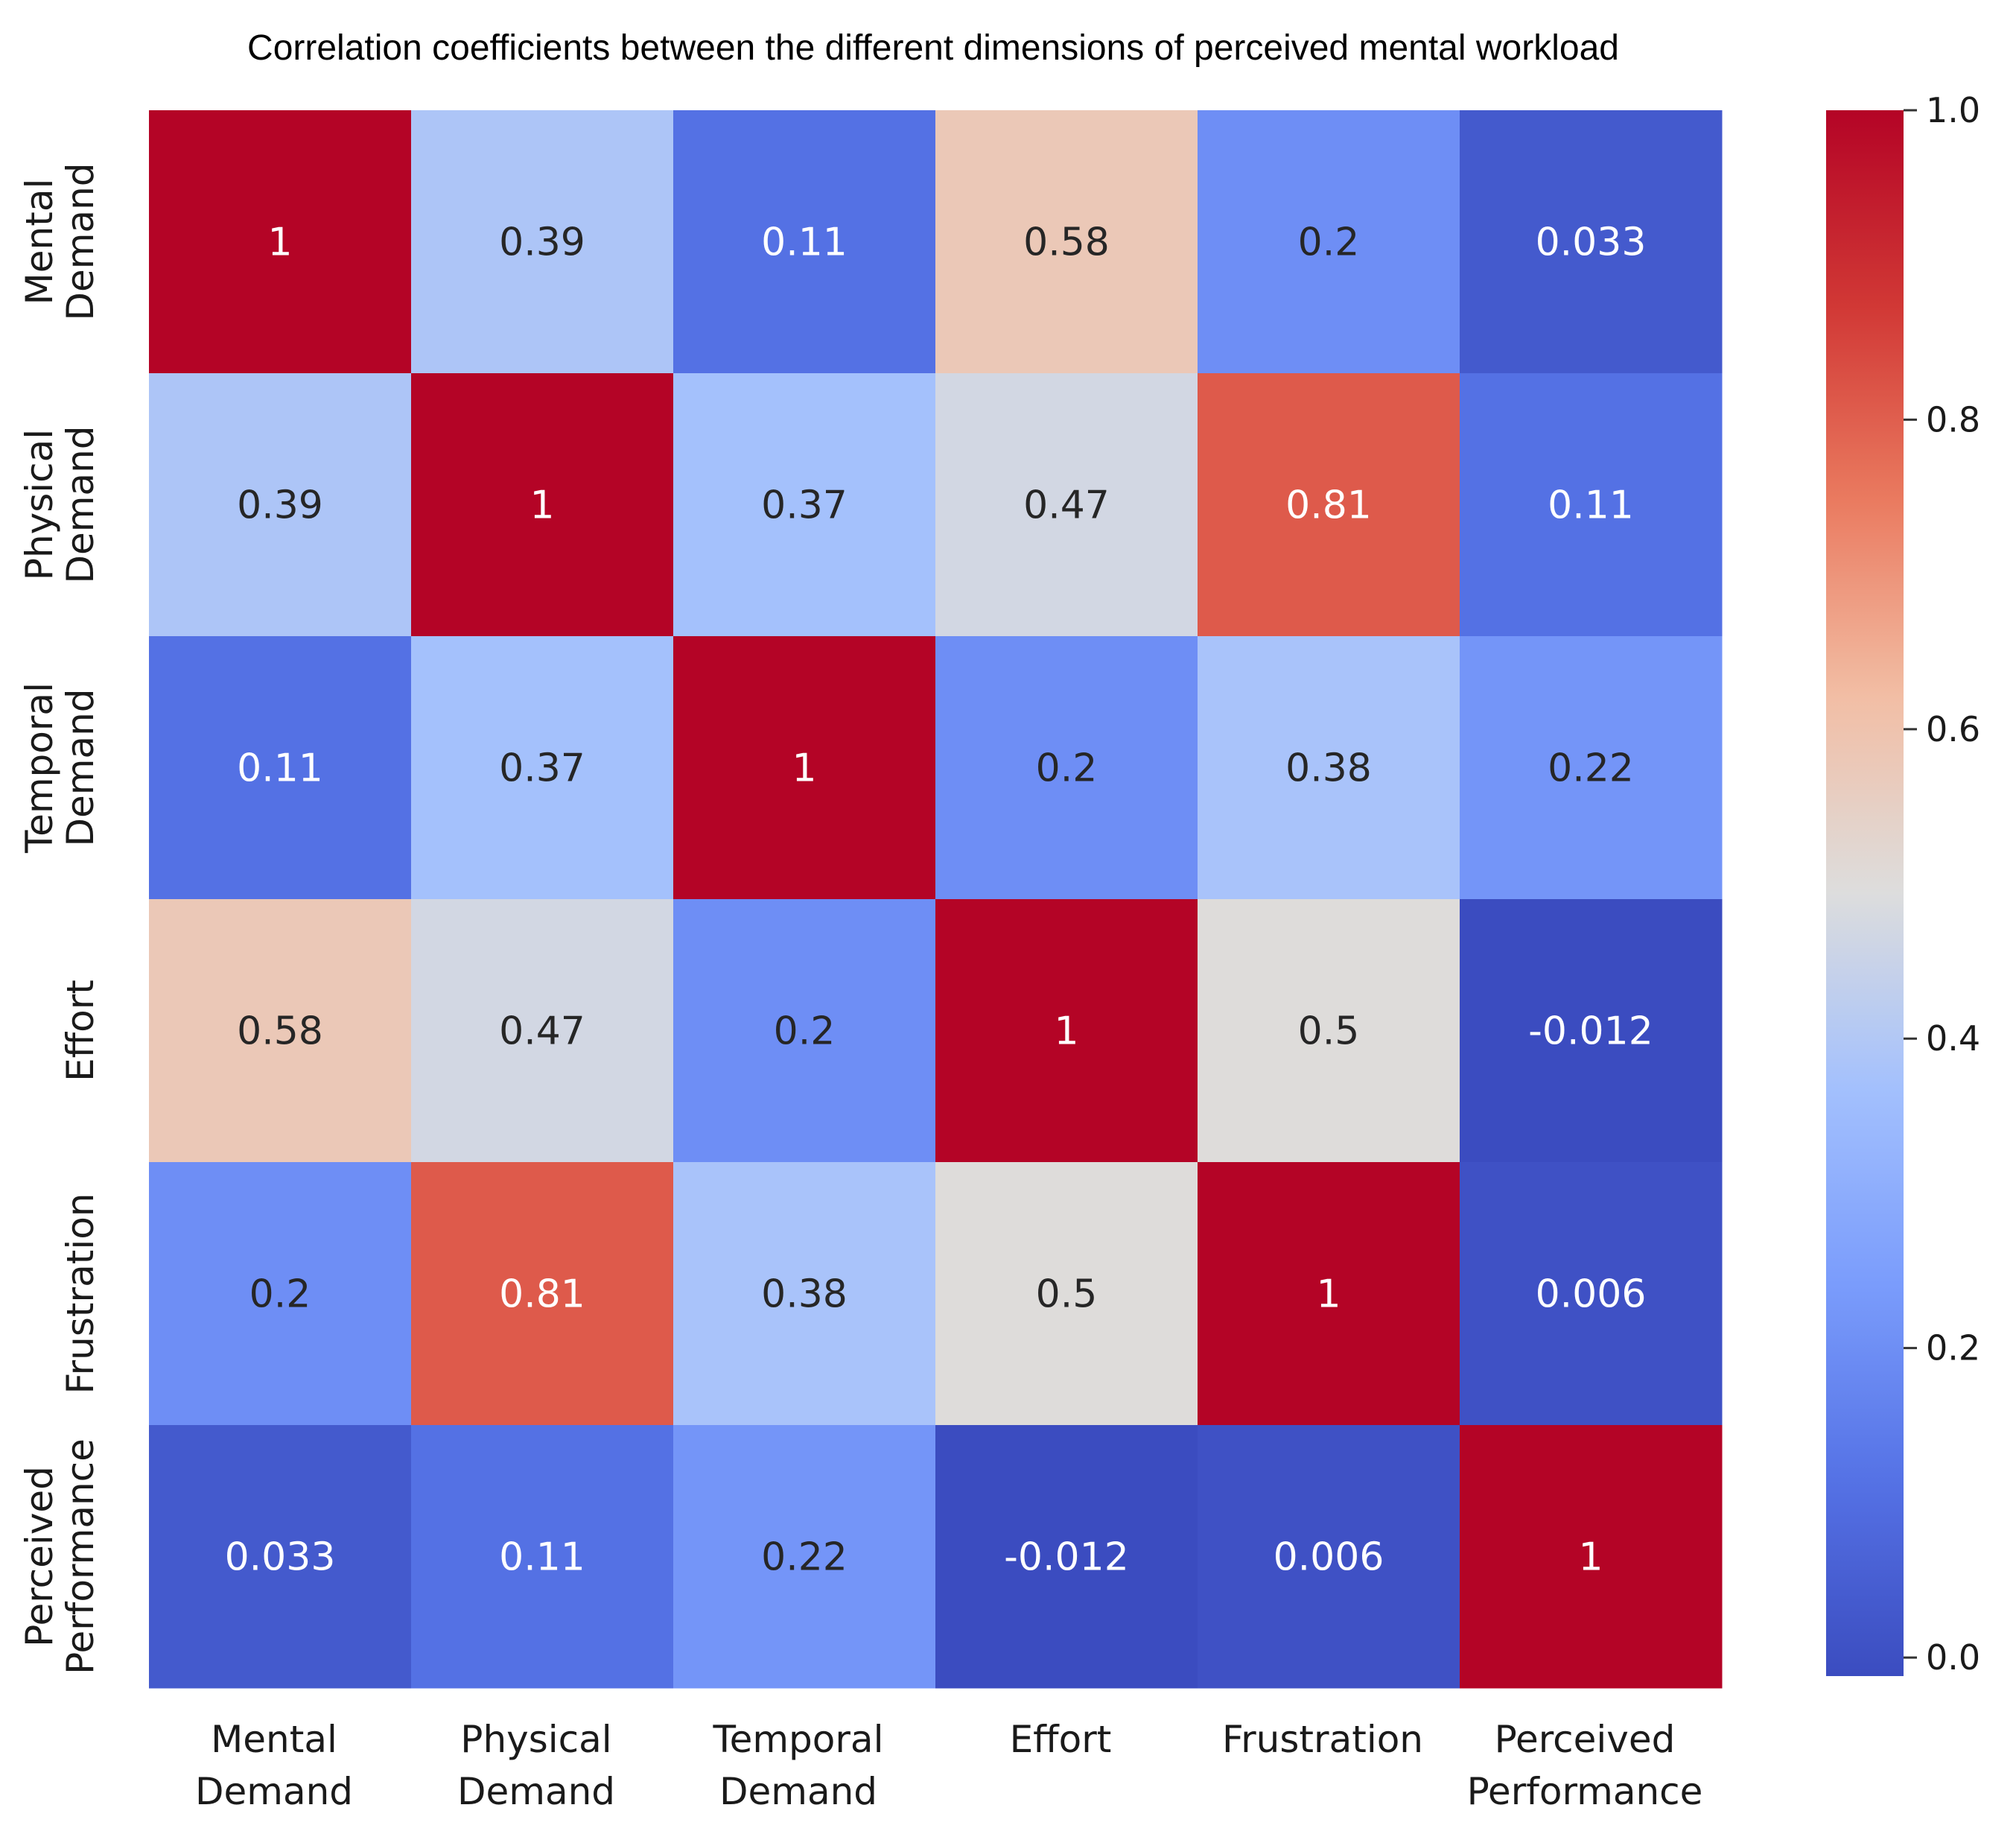  I want to click on column-label-line: Perceived, so click(1586, 1739).